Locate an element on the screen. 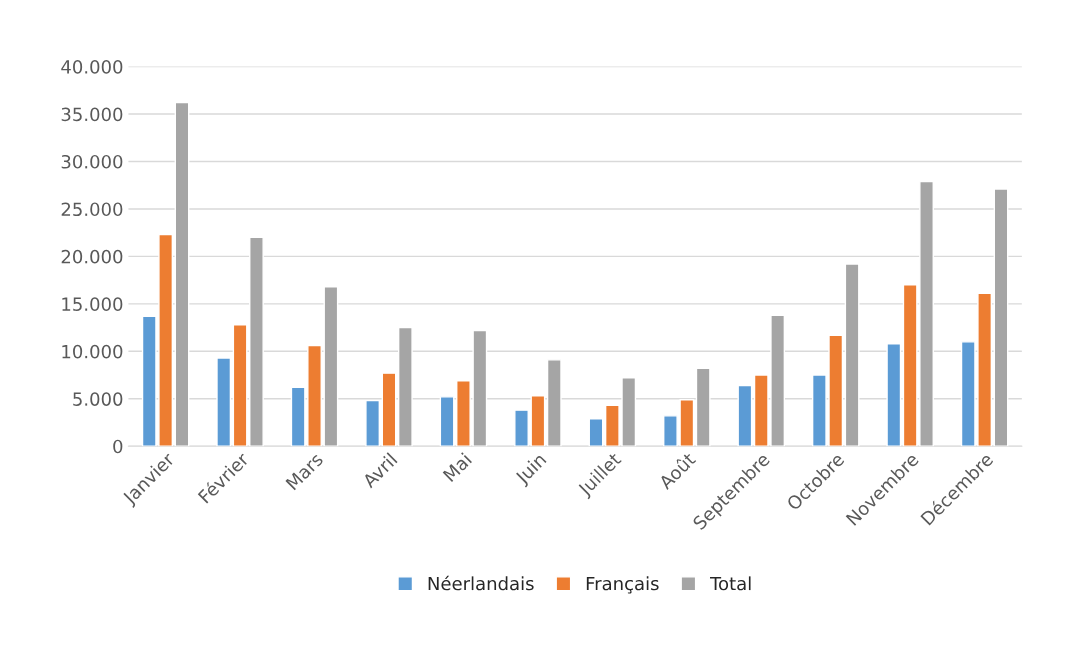  y-tick-label: 35.000 is located at coordinates (92, 114).